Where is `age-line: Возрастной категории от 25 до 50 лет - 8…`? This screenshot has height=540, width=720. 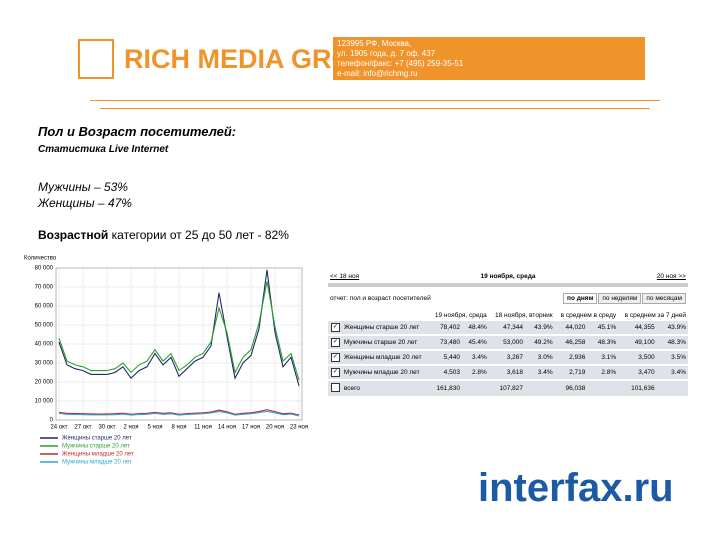 age-line: Возрастной категории от 25 до 50 лет - 8… is located at coordinates (163, 235).